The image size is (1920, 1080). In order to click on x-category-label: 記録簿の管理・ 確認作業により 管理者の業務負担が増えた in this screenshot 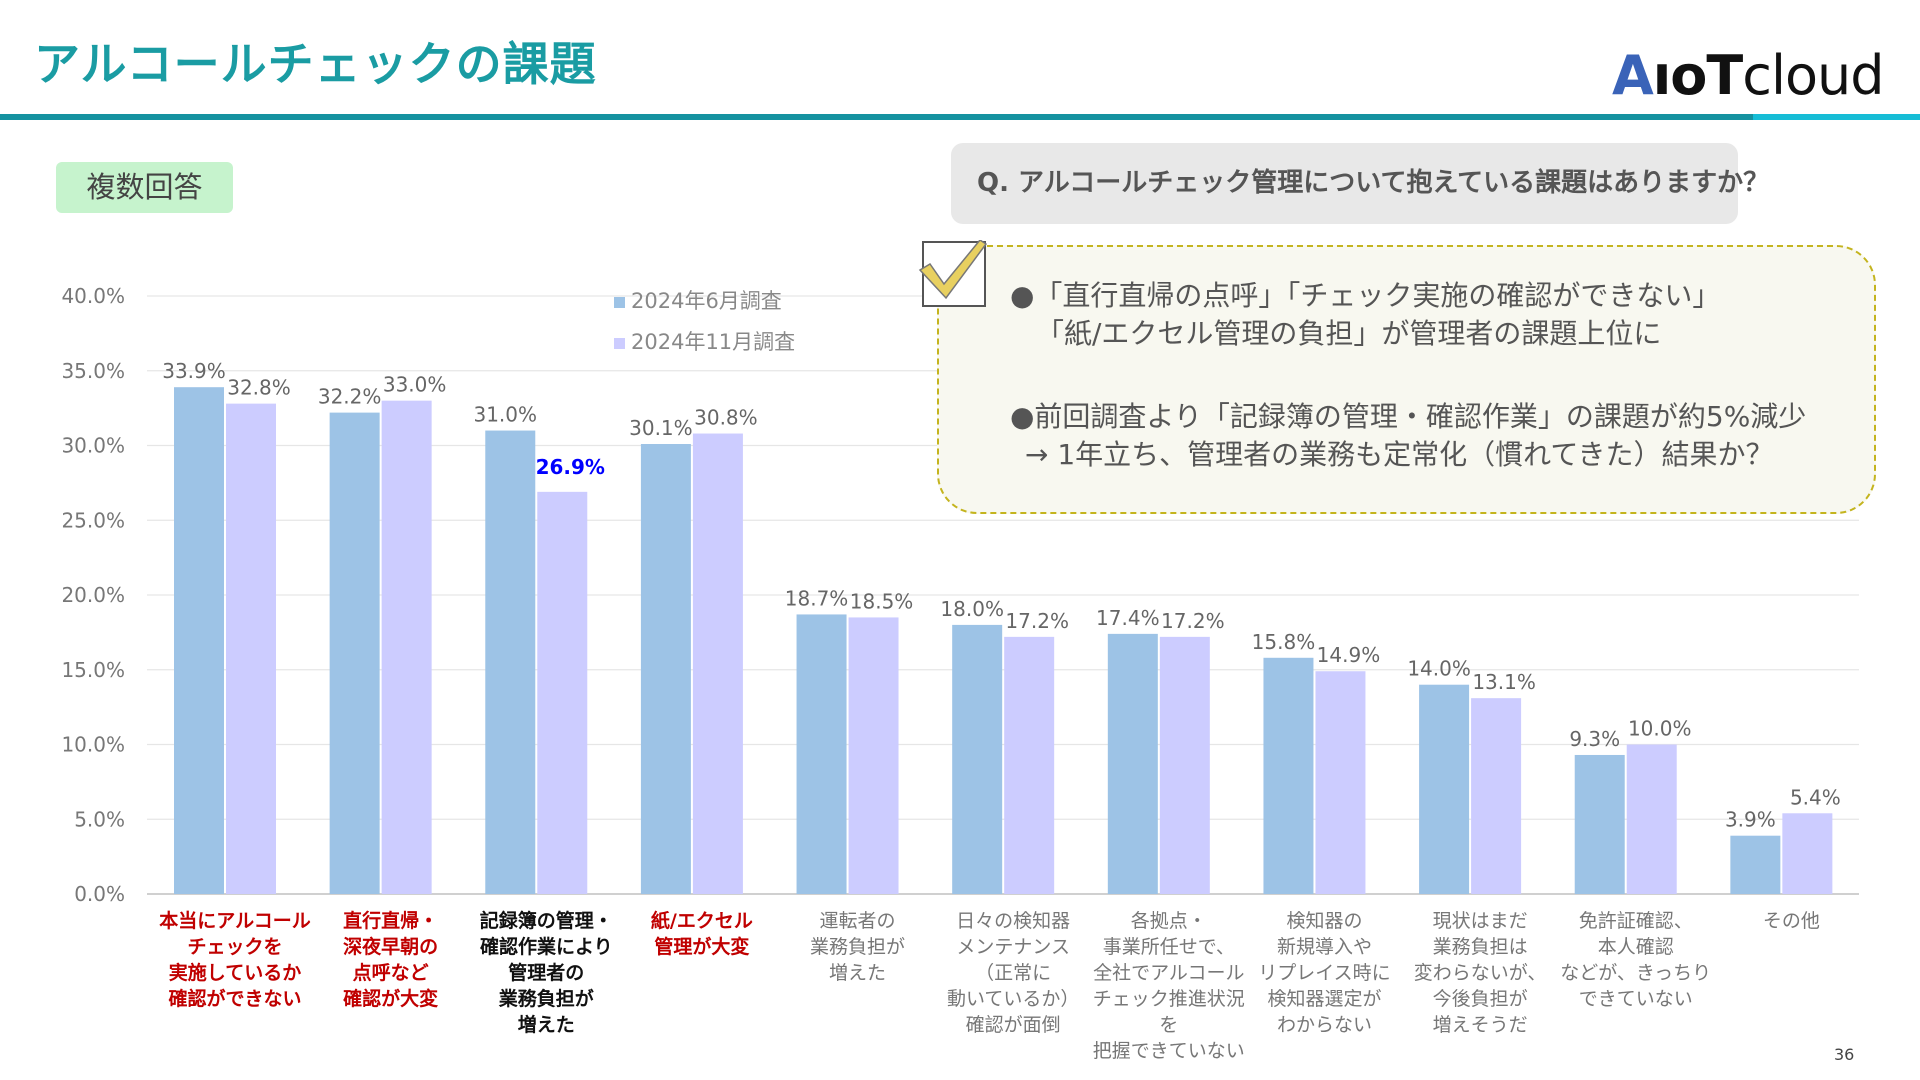, I will do `click(546, 973)`.